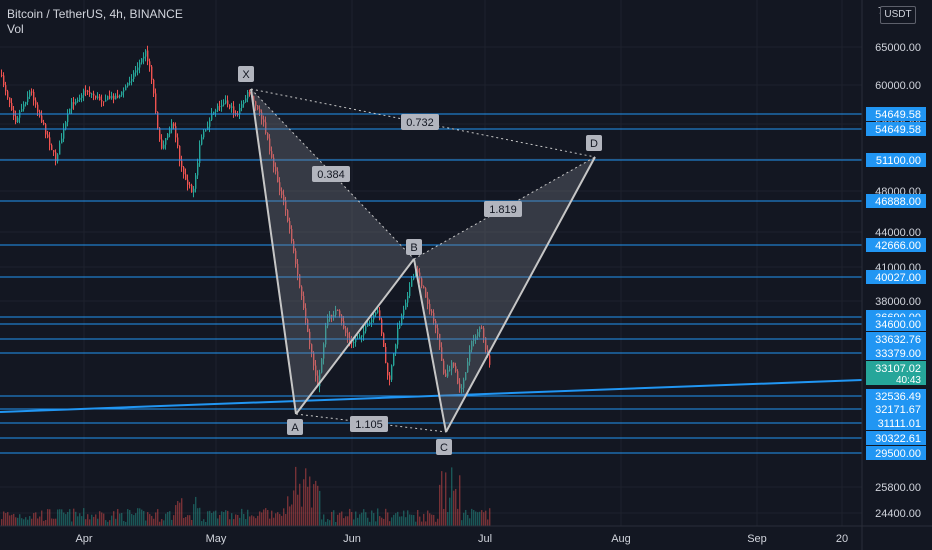 The width and height of the screenshot is (932, 550). I want to click on price-tick-label: 44000.00, so click(898, 233).